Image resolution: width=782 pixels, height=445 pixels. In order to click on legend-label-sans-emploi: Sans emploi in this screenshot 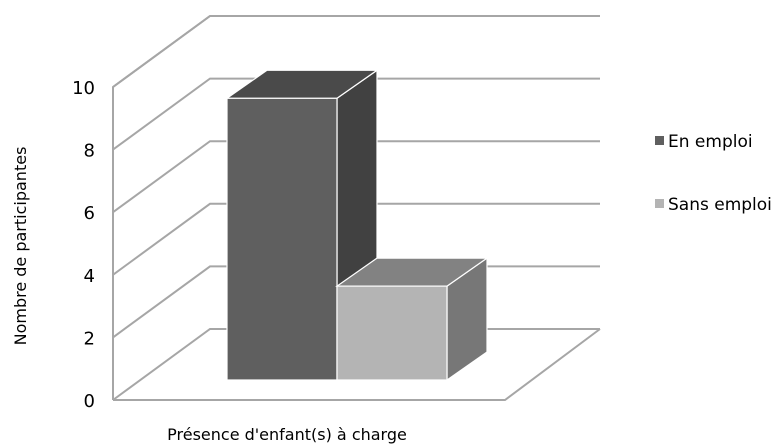, I will do `click(720, 205)`.